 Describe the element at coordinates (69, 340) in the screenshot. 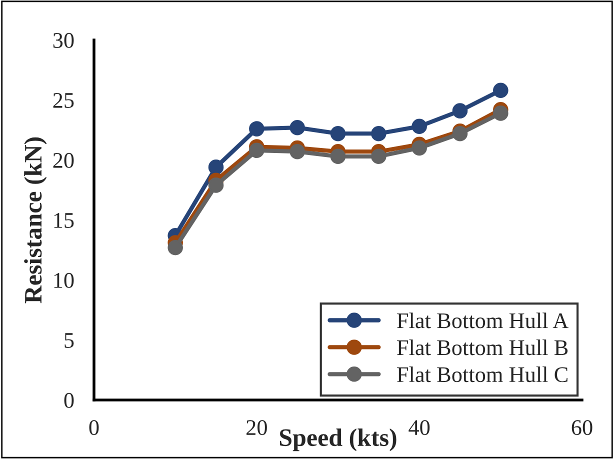

I see `y-tick-label: 5` at that location.